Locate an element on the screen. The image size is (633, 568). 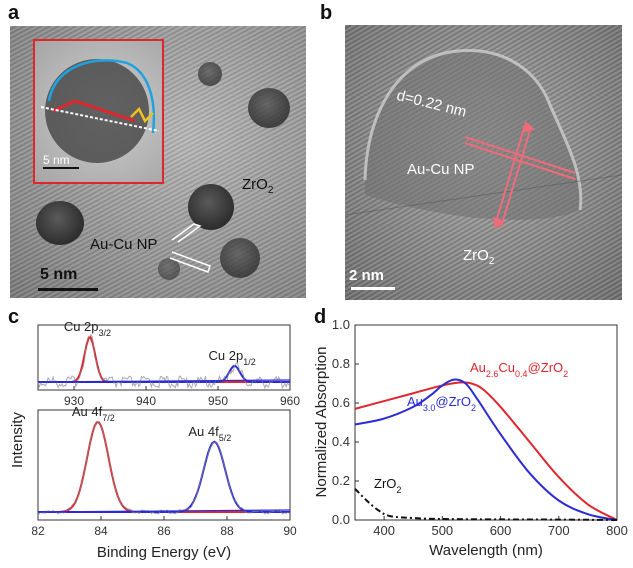
x-tick-label: 84 is located at coordinates (101, 531).